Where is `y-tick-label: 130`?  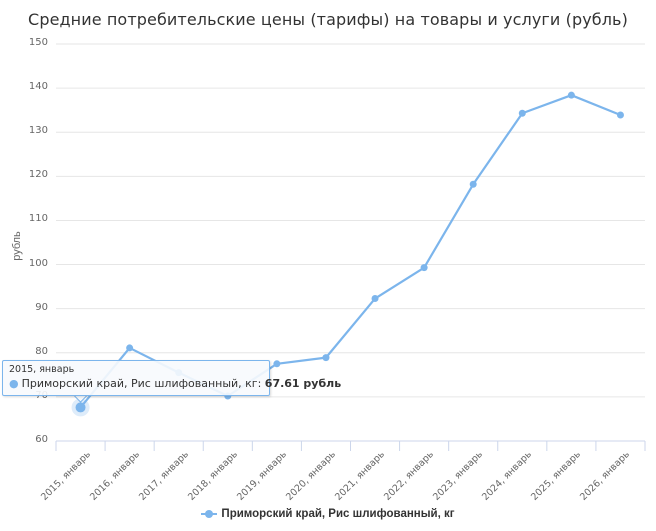
y-tick-label: 130 is located at coordinates (38, 131).